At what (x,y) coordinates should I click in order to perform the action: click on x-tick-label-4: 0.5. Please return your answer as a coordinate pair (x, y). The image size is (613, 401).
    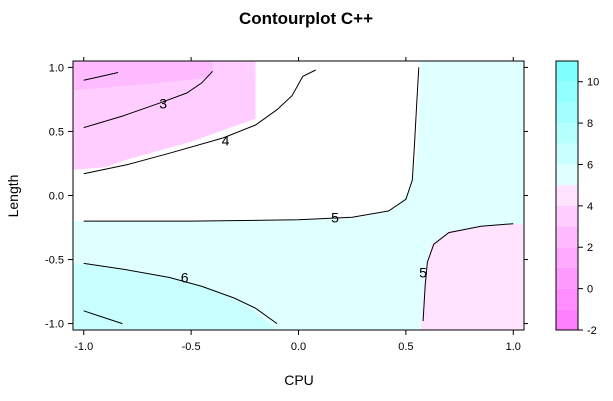
    Looking at the image, I should click on (405, 347).